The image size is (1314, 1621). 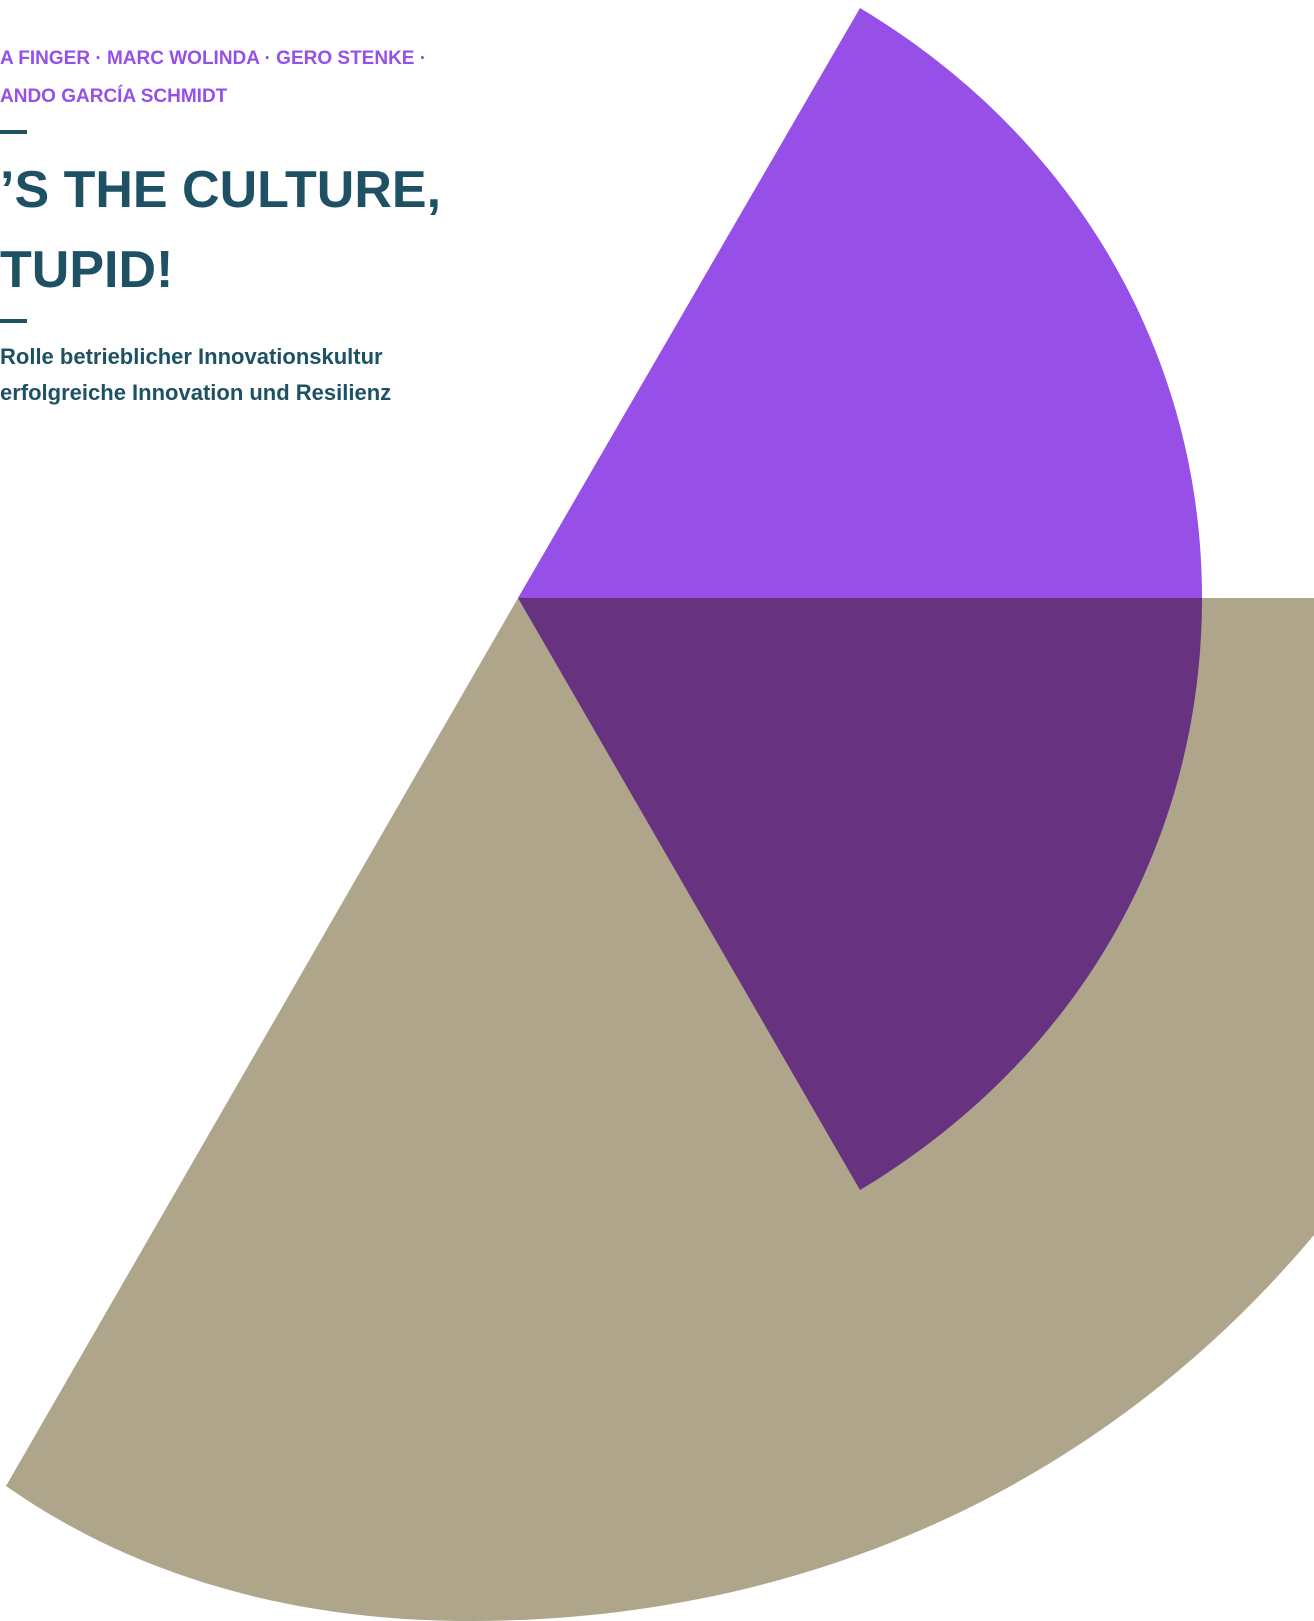 What do you see at coordinates (221, 190) in the screenshot?
I see `title-line-1: ’S THE CULTURE,` at bounding box center [221, 190].